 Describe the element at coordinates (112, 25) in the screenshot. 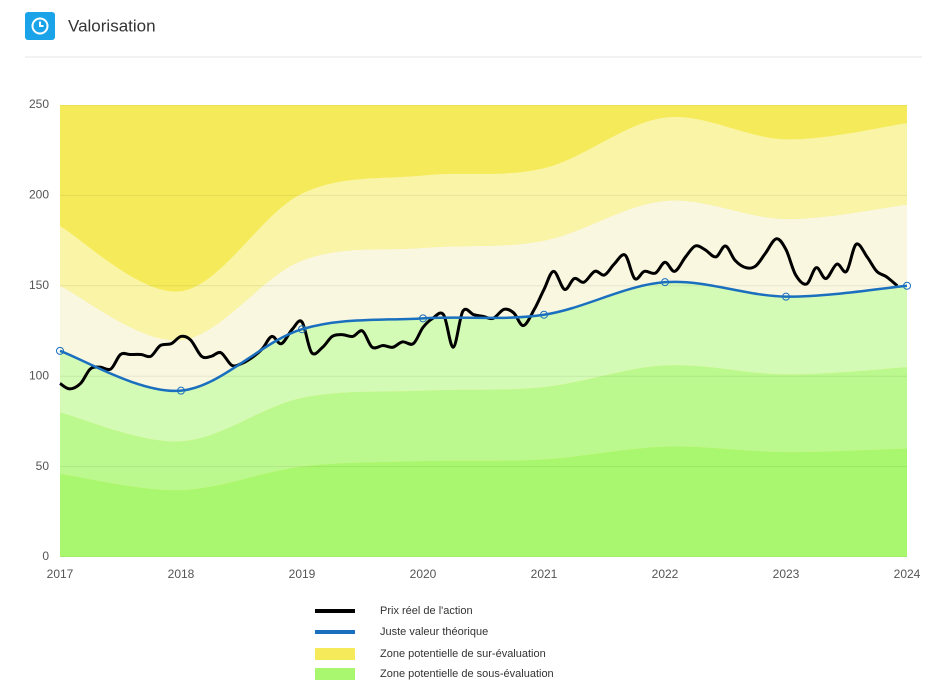

I see `header-title: Valorisation` at that location.